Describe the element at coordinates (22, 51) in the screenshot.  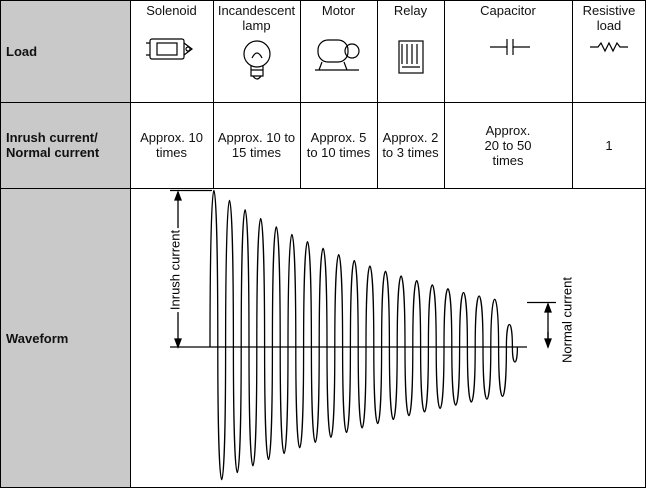
I see `row-header: Load` at that location.